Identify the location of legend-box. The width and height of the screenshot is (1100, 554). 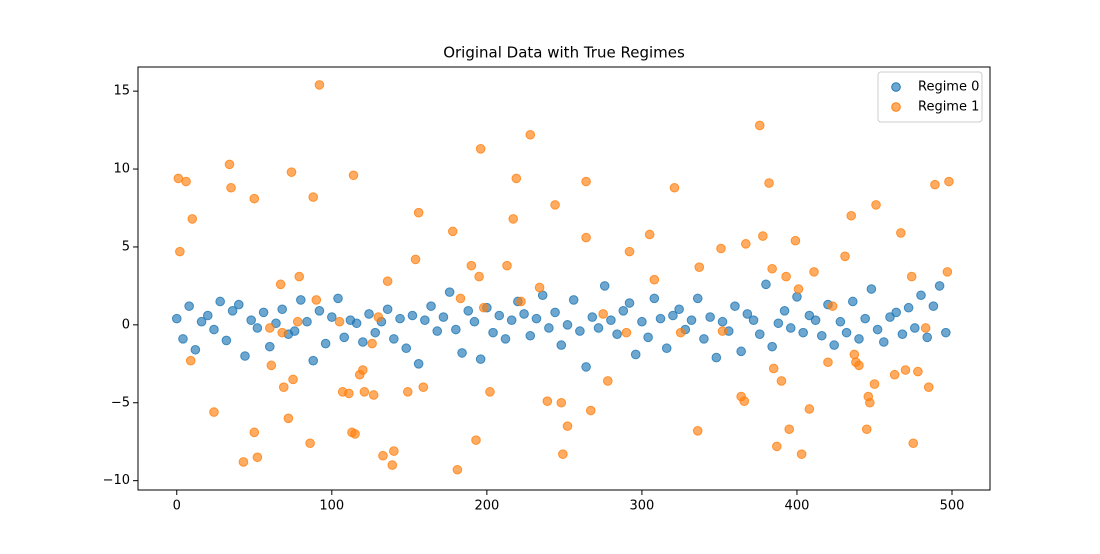
(930, 97).